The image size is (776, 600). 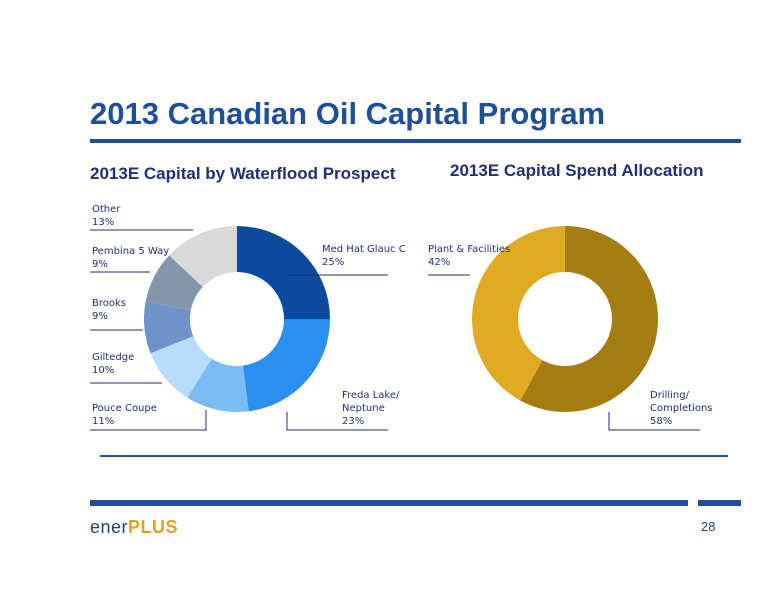 What do you see at coordinates (124, 408) in the screenshot?
I see `label-pouce-name: Pouce Coupe` at bounding box center [124, 408].